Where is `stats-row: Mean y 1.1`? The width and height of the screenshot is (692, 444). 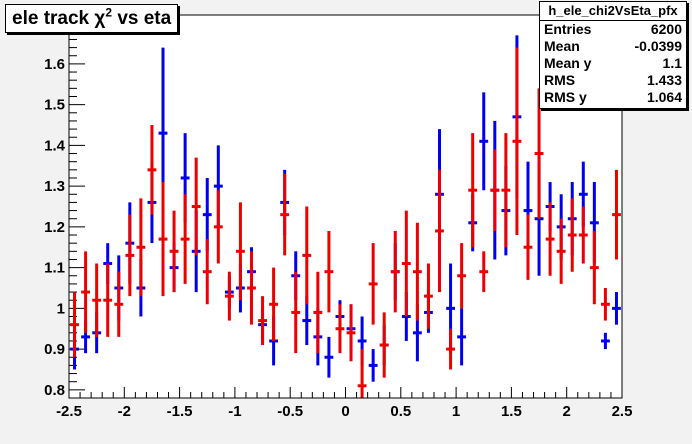 stats-row: Mean y 1.1 is located at coordinates (613, 63).